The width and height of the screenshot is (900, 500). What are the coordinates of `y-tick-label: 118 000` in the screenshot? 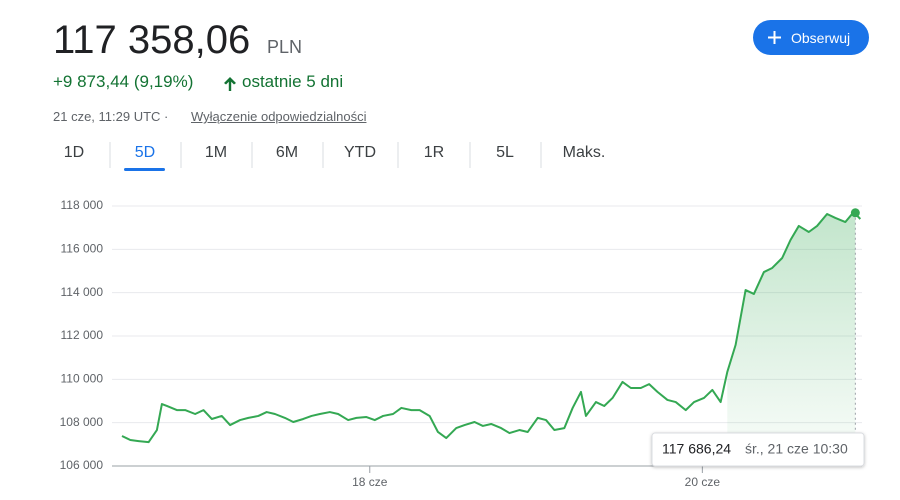 It's located at (82, 205).